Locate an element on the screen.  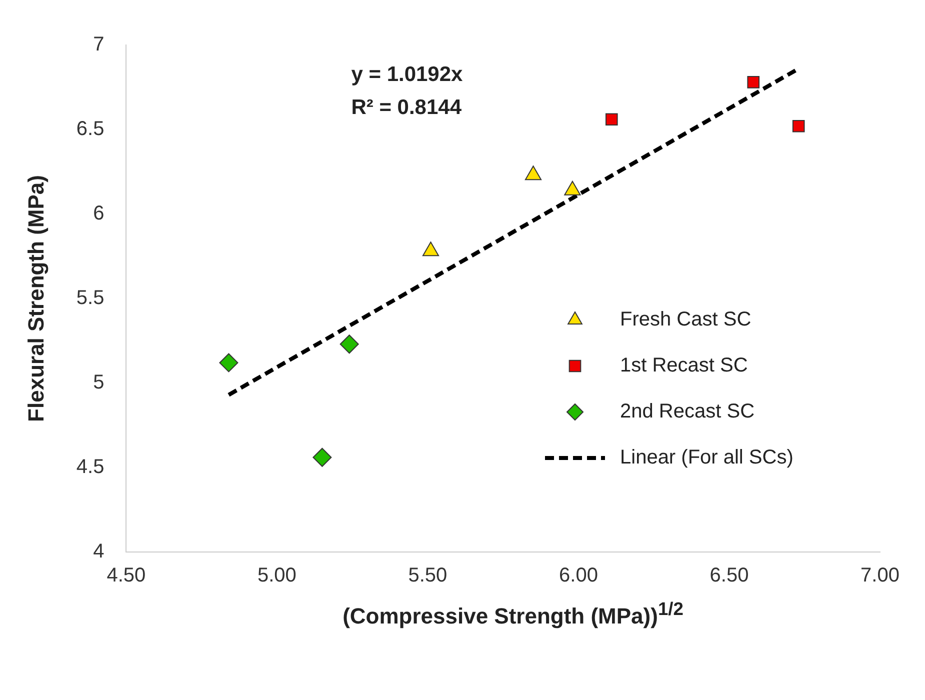
y-tick-label: 4 is located at coordinates (98, 551).